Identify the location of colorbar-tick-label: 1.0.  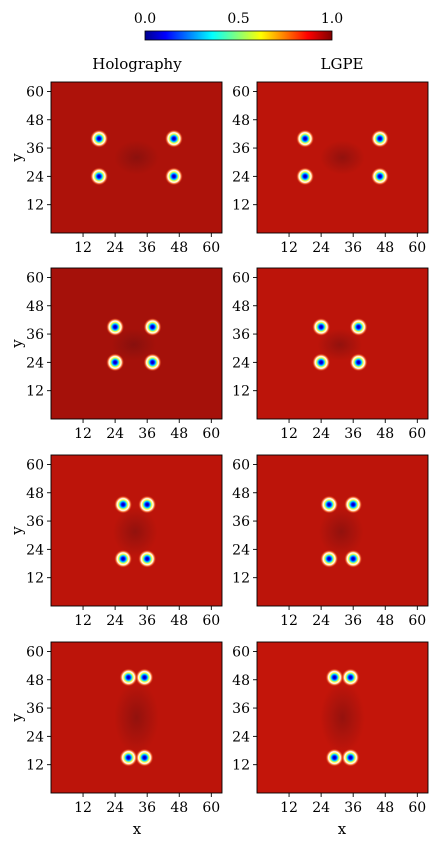
(332, 19).